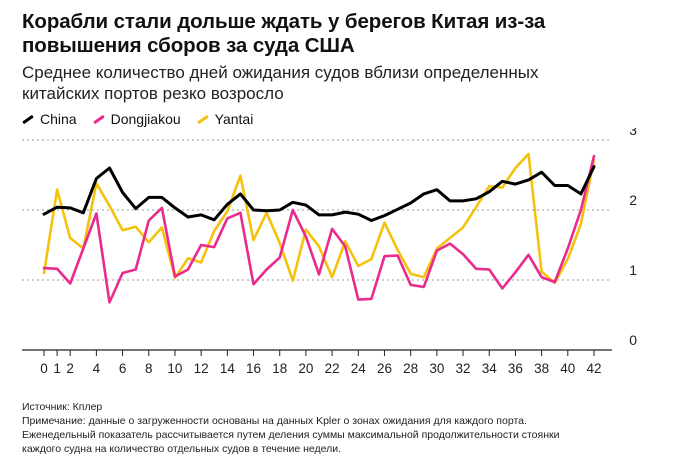 This screenshot has height=462, width=690. I want to click on x-tick-label: 30, so click(436, 368).